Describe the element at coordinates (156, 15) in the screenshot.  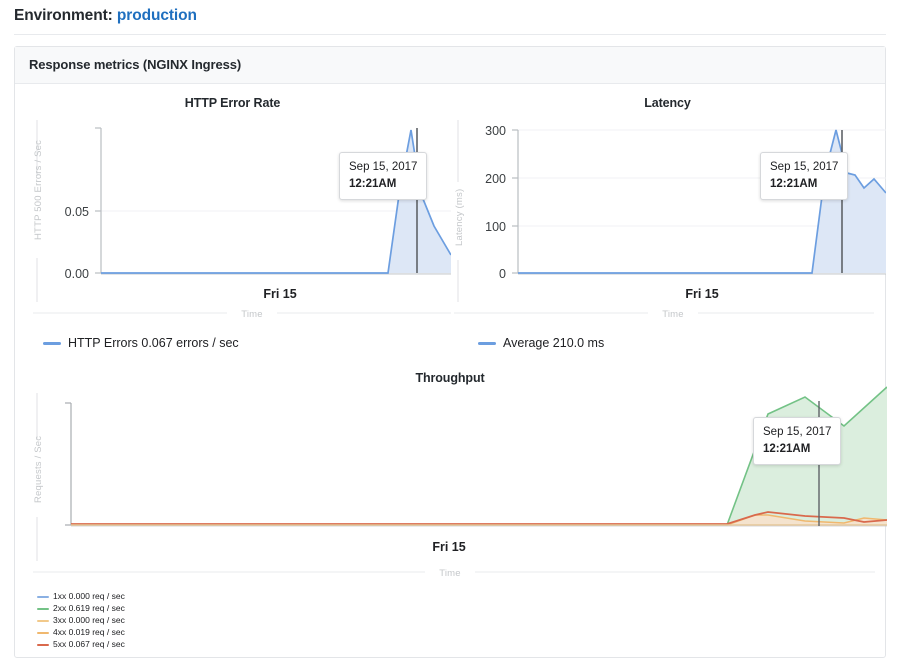
I see `environment-value: production` at that location.